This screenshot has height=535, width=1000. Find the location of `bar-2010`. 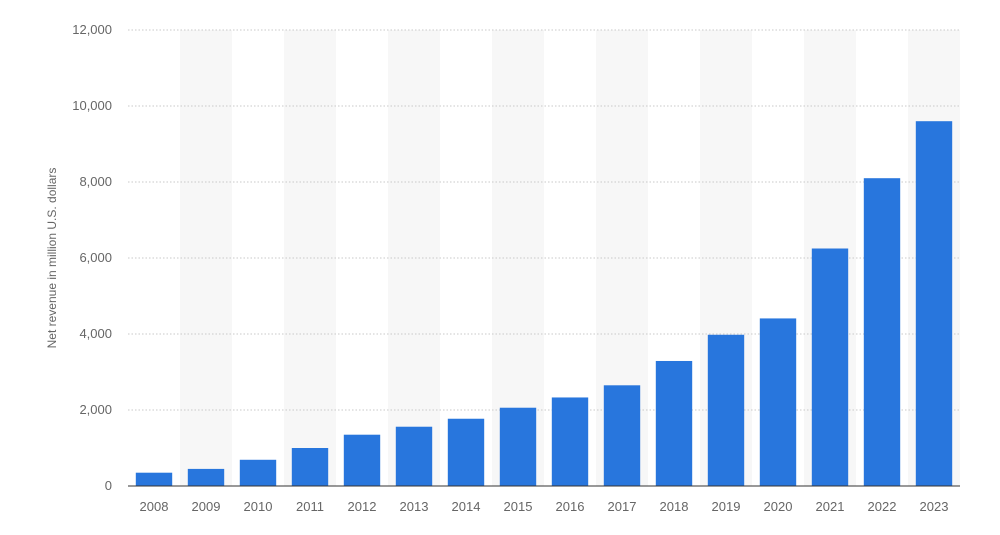

bar-2010 is located at coordinates (258, 472).